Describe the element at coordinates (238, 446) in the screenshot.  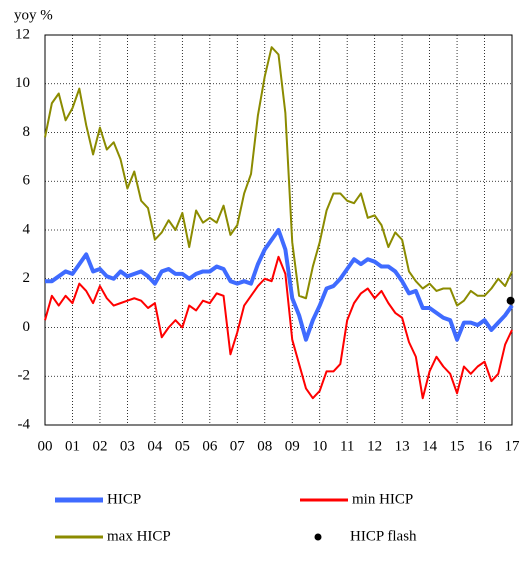
I see `x-tick-label: 07` at that location.